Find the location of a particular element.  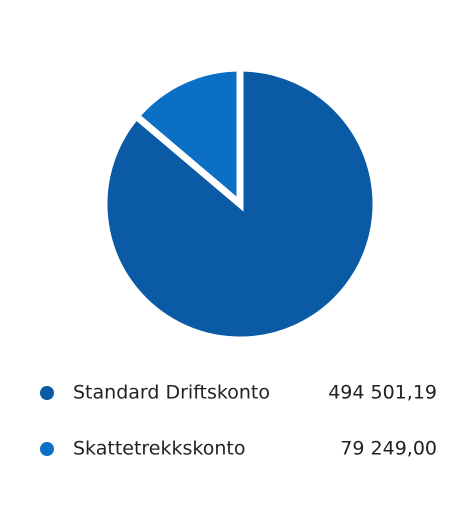

pie-slice is located at coordinates (187, 138).